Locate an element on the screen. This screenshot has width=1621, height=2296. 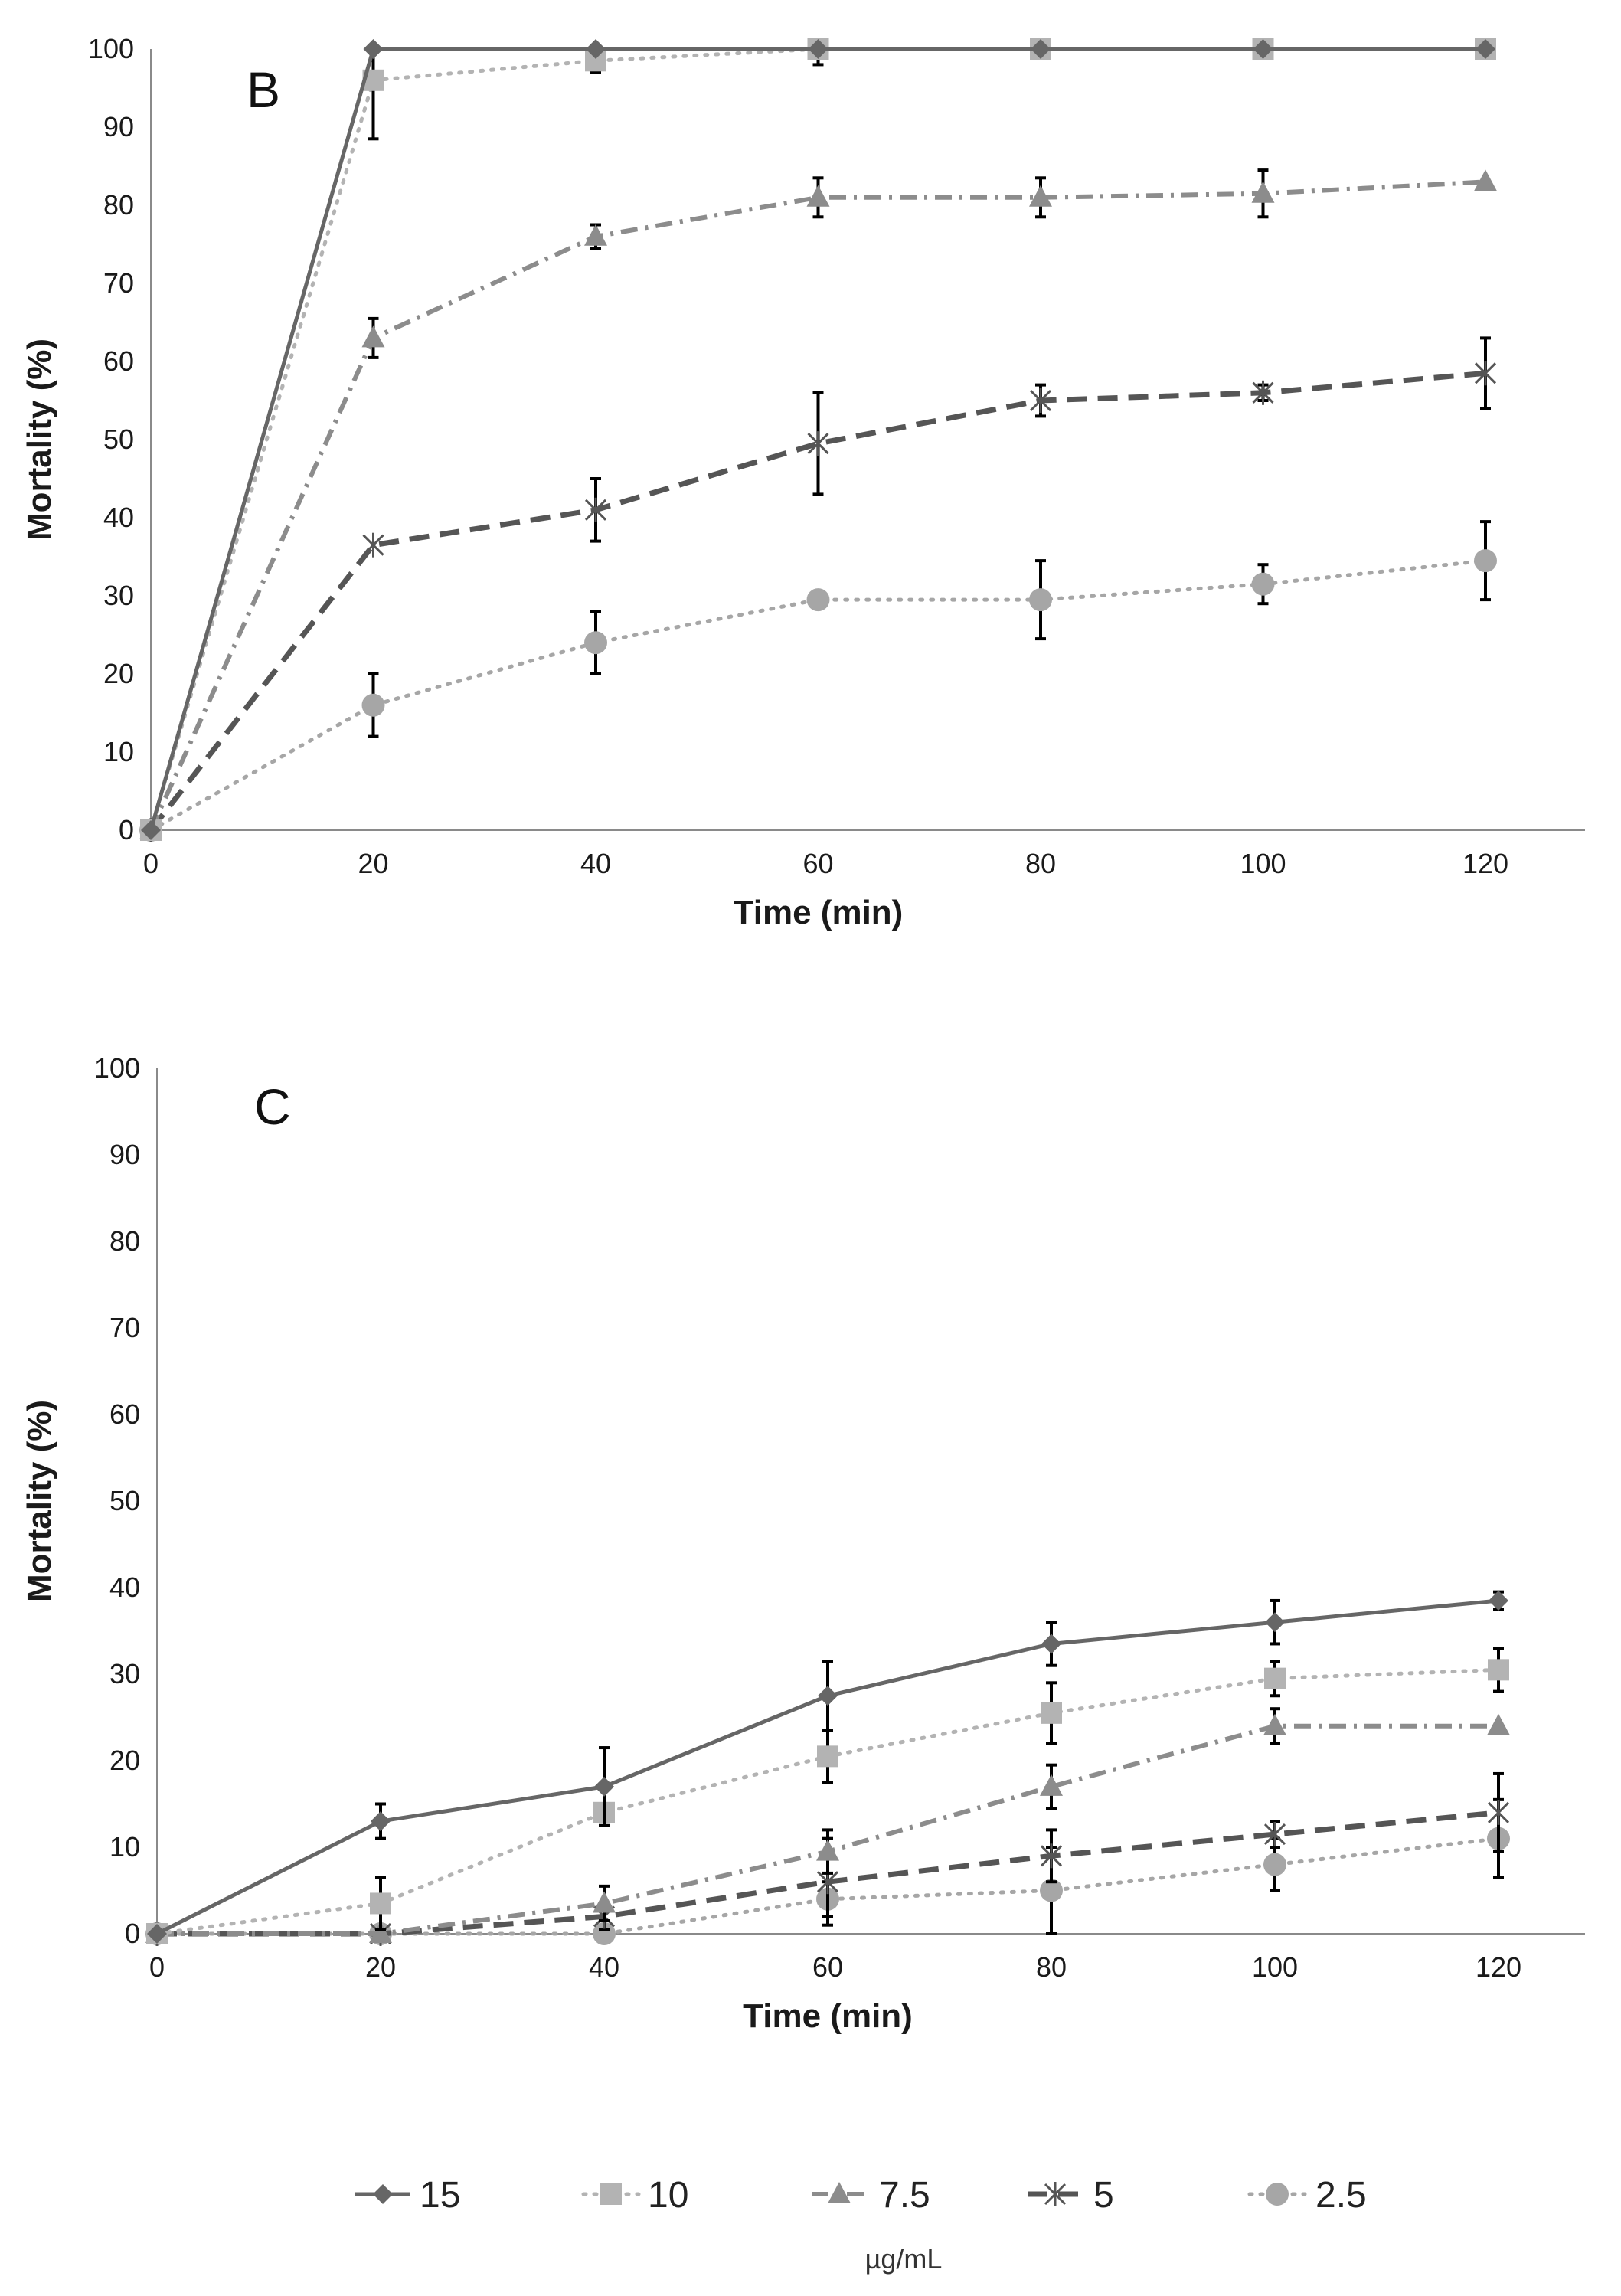
legend-label-5: 5 is located at coordinates (1103, 2195).